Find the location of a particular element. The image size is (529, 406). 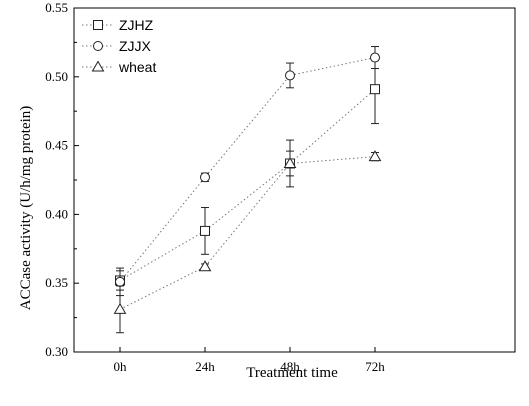

x-tick-label: 24h is located at coordinates (205, 366).